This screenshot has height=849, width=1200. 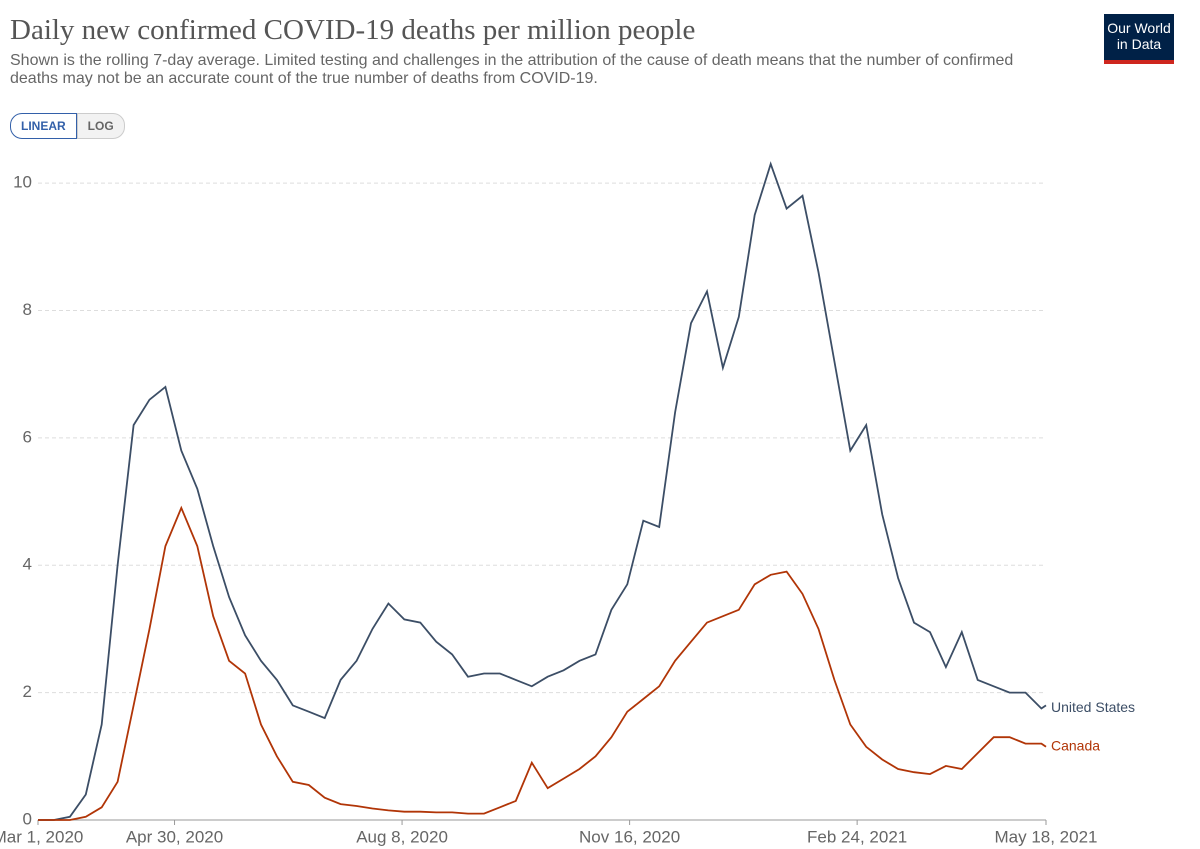 I want to click on x-tick-label: May 18, 2021, so click(x=1045, y=836).